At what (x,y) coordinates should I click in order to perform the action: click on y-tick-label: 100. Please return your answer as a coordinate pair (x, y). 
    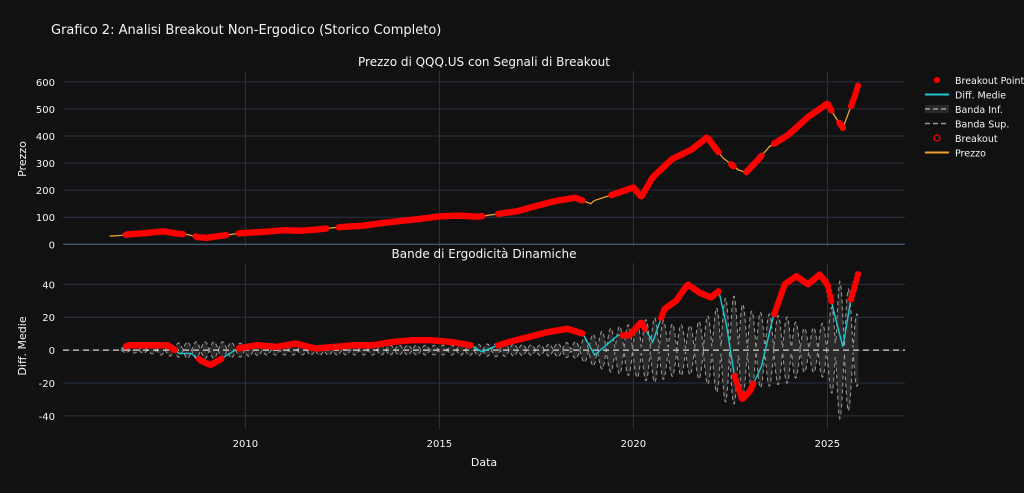
    Looking at the image, I should click on (45, 218).